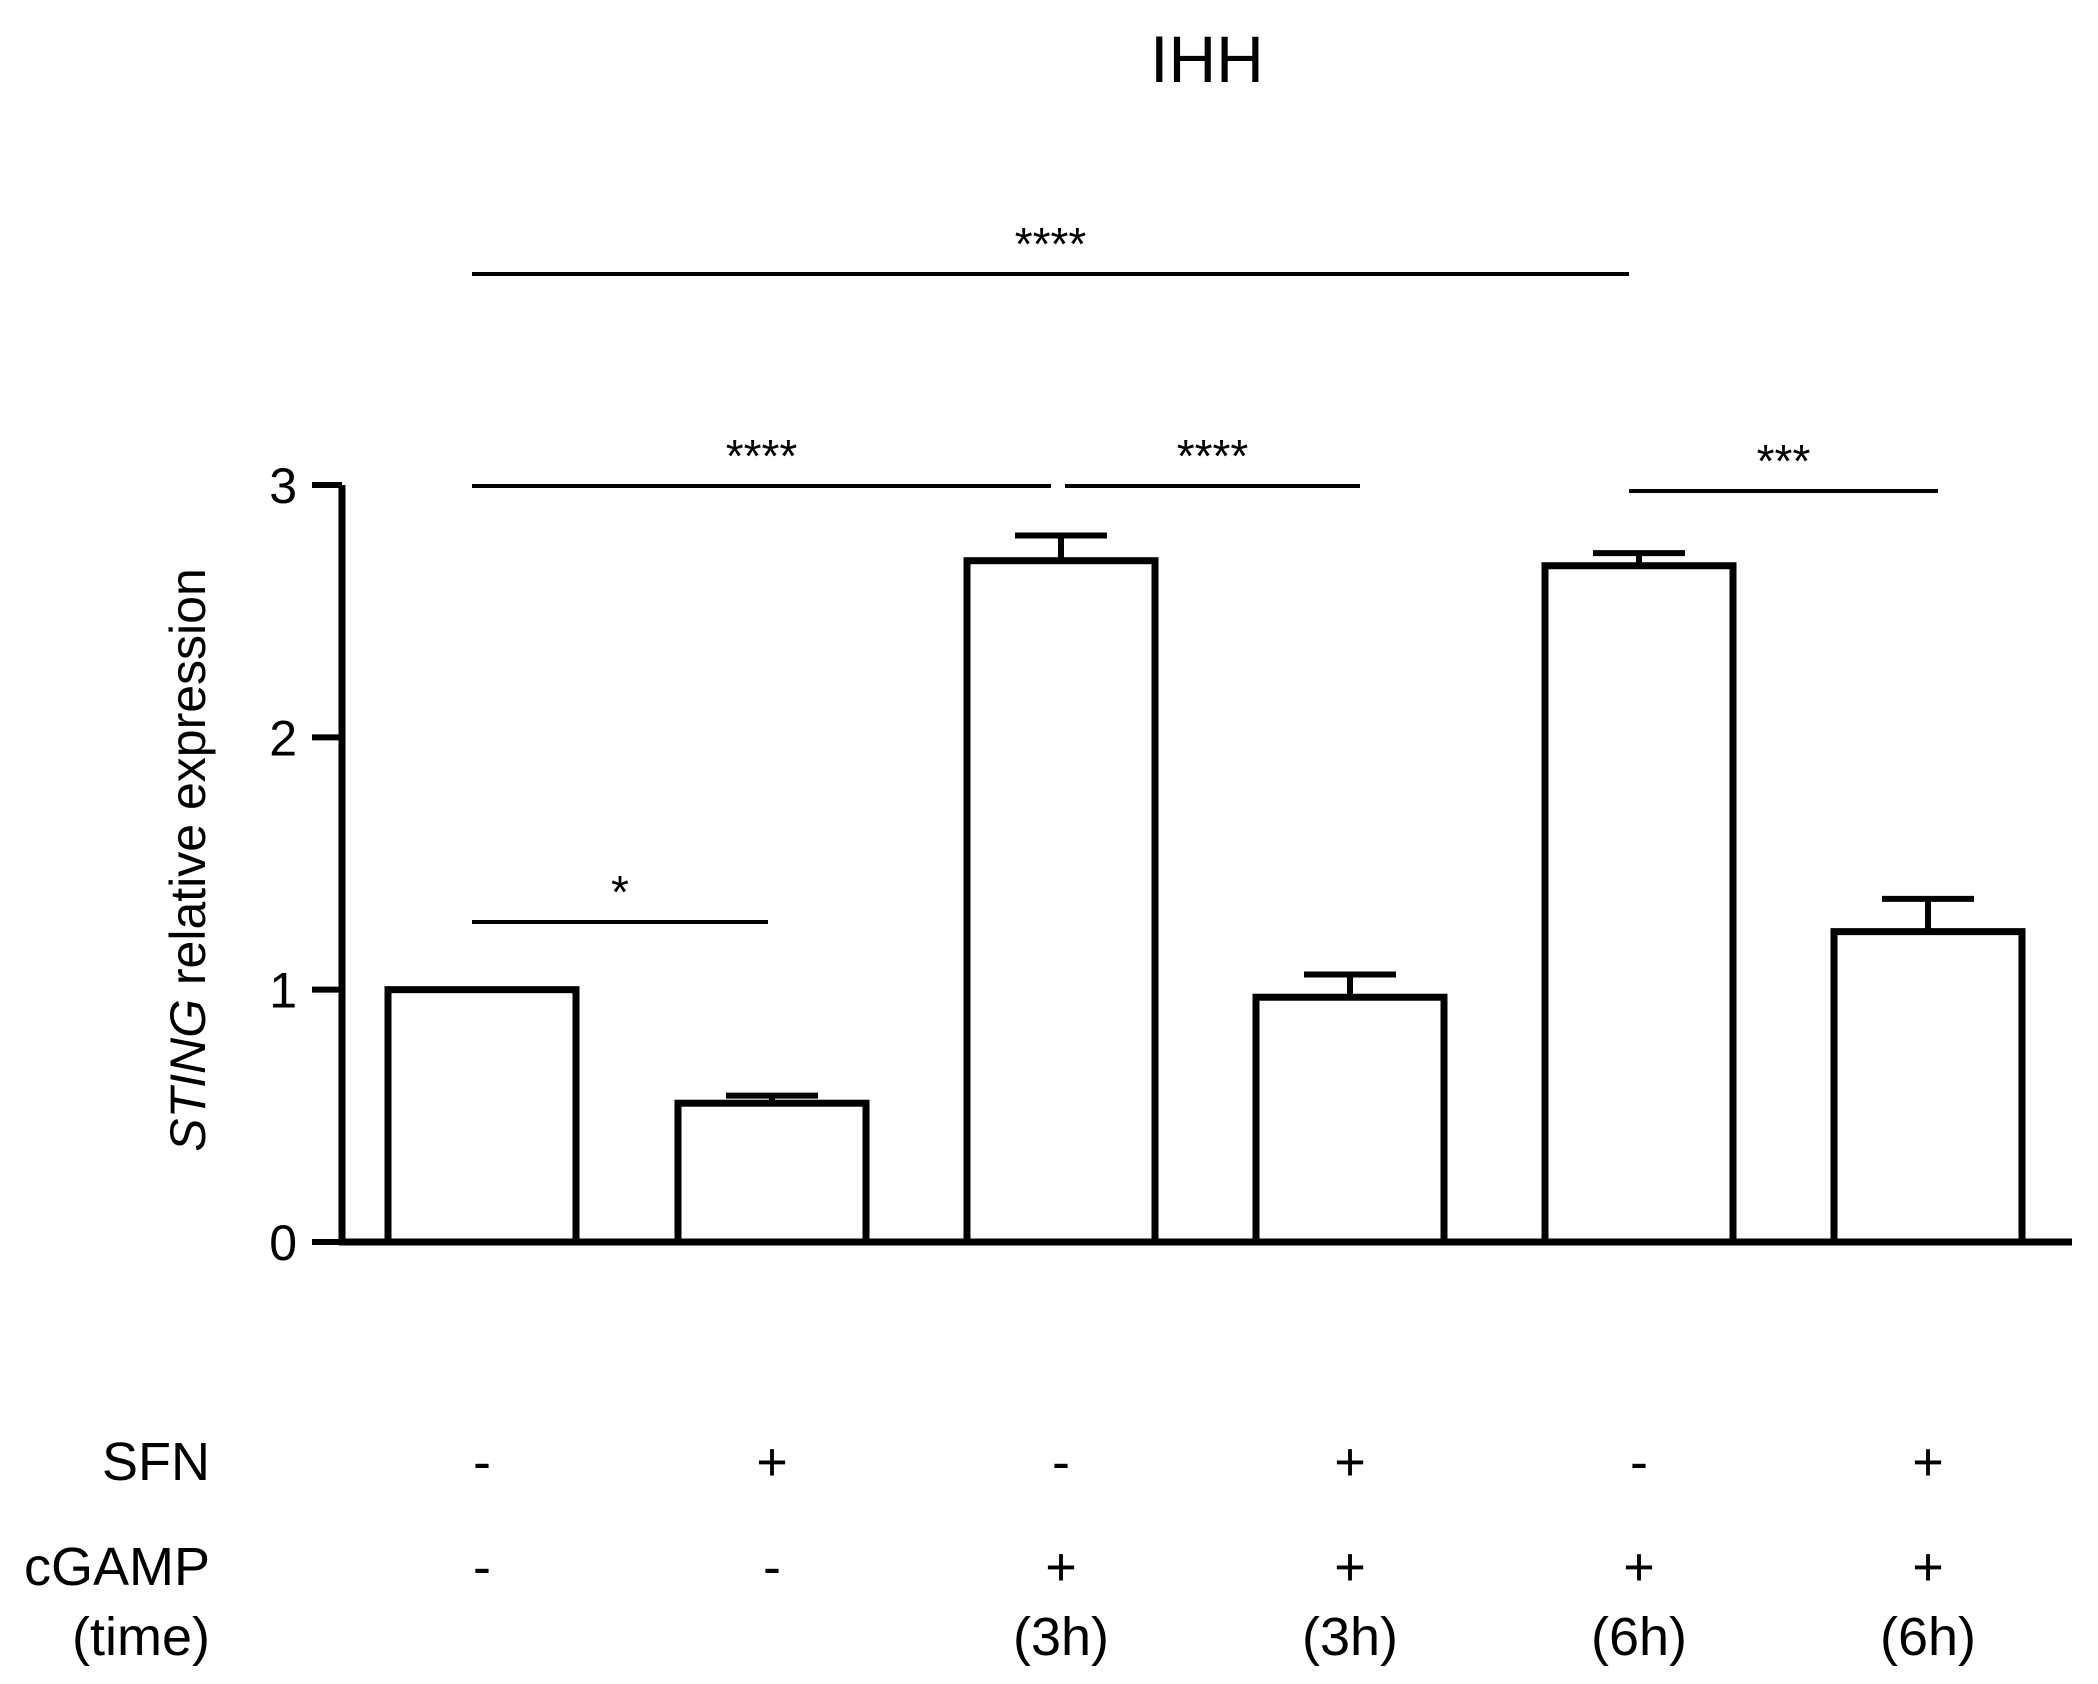  Describe the element at coordinates (188, 783) in the screenshot. I see `y-axis-label-rest: relative expression` at that location.